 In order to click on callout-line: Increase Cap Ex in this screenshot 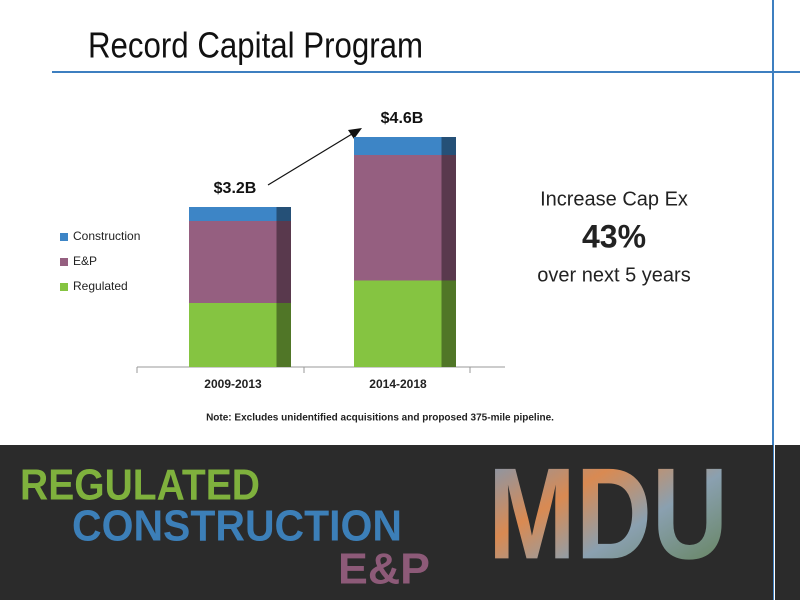, I will do `click(614, 199)`.